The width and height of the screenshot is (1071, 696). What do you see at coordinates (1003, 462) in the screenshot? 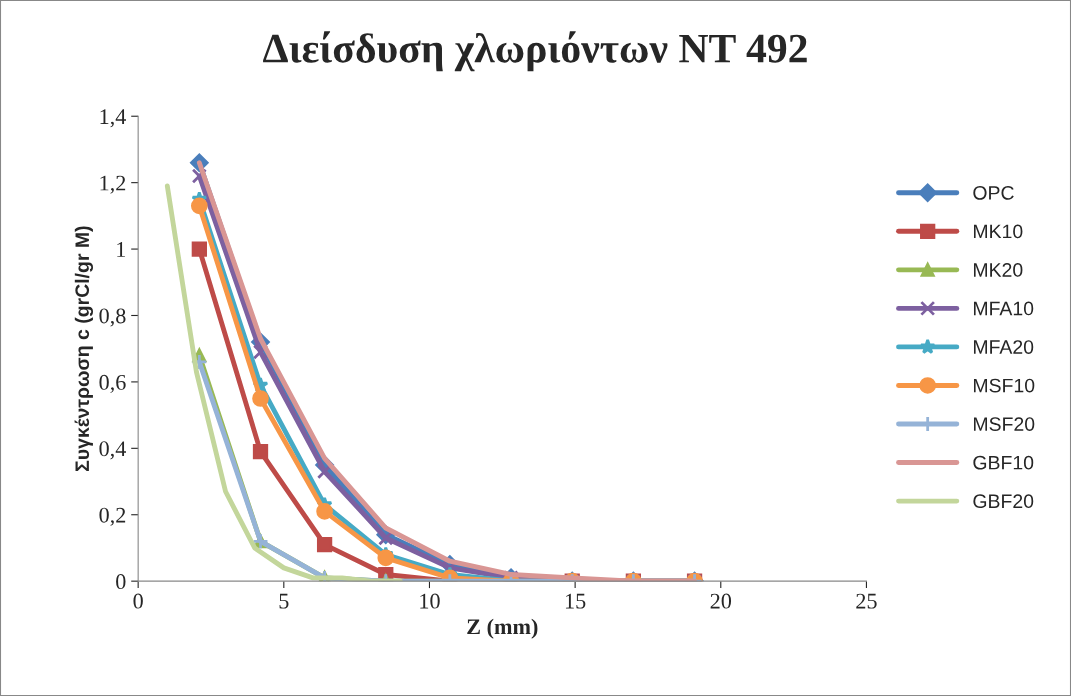
I see `legend-label: GBF10` at bounding box center [1003, 462].